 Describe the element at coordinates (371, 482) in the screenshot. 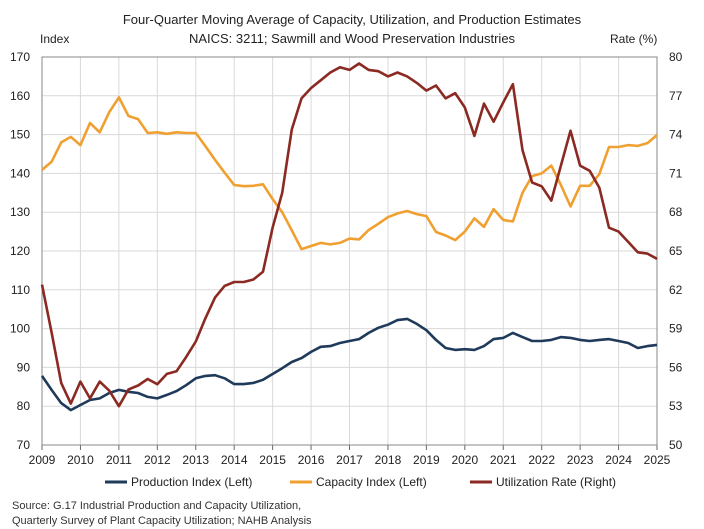

I see `legend-label: Capacity Index (Left)` at that location.